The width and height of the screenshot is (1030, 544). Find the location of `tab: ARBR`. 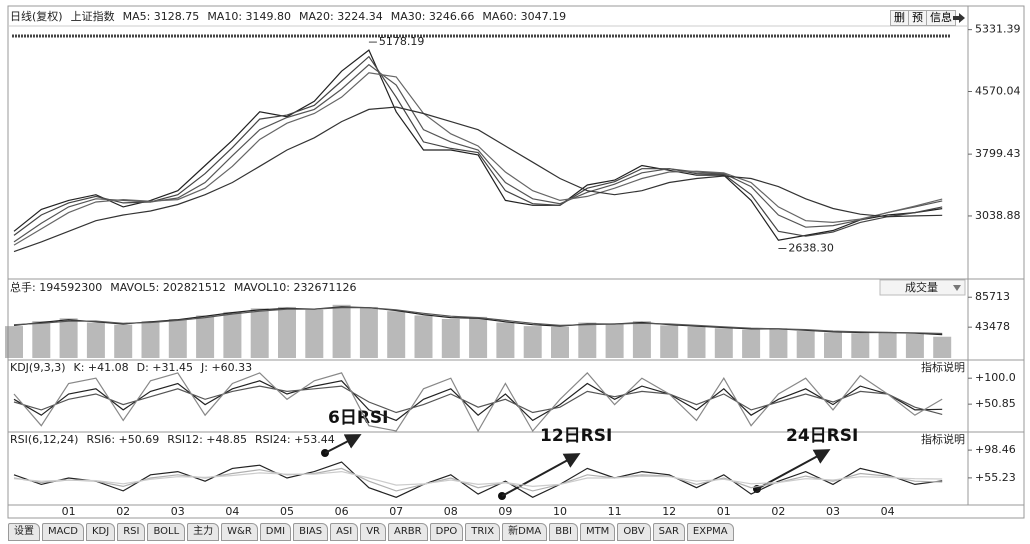

tab: ARBR is located at coordinates (408, 532).